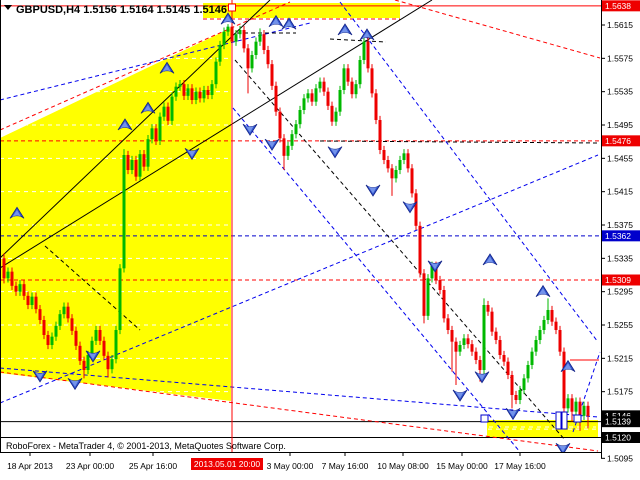 The image size is (640, 480). I want to click on selected-date-badge, so click(227, 464).